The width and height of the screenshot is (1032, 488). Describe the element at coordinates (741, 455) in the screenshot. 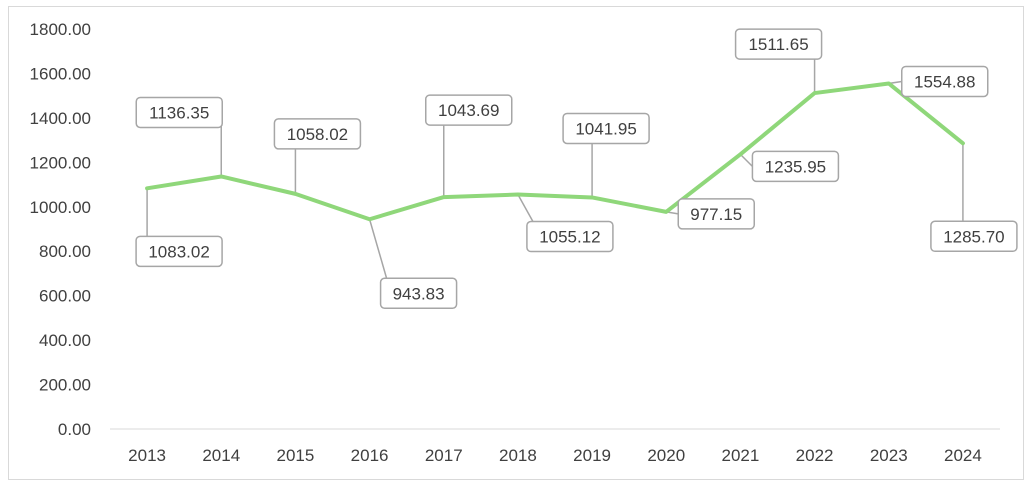

I see `x-tick-label: 2021` at that location.